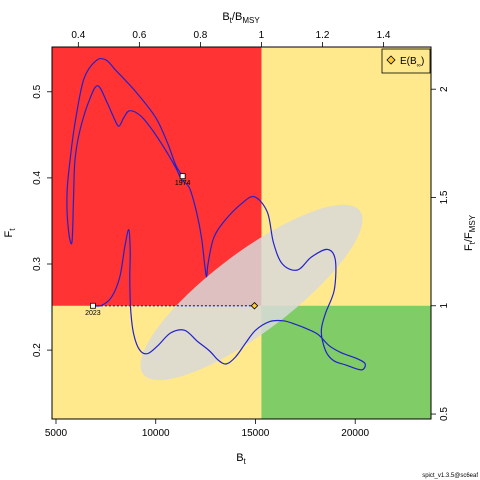 Image resolution: width=480 pixels, height=480 pixels. Describe the element at coordinates (183, 183) in the screenshot. I see `start-year-label: 1974` at that location.